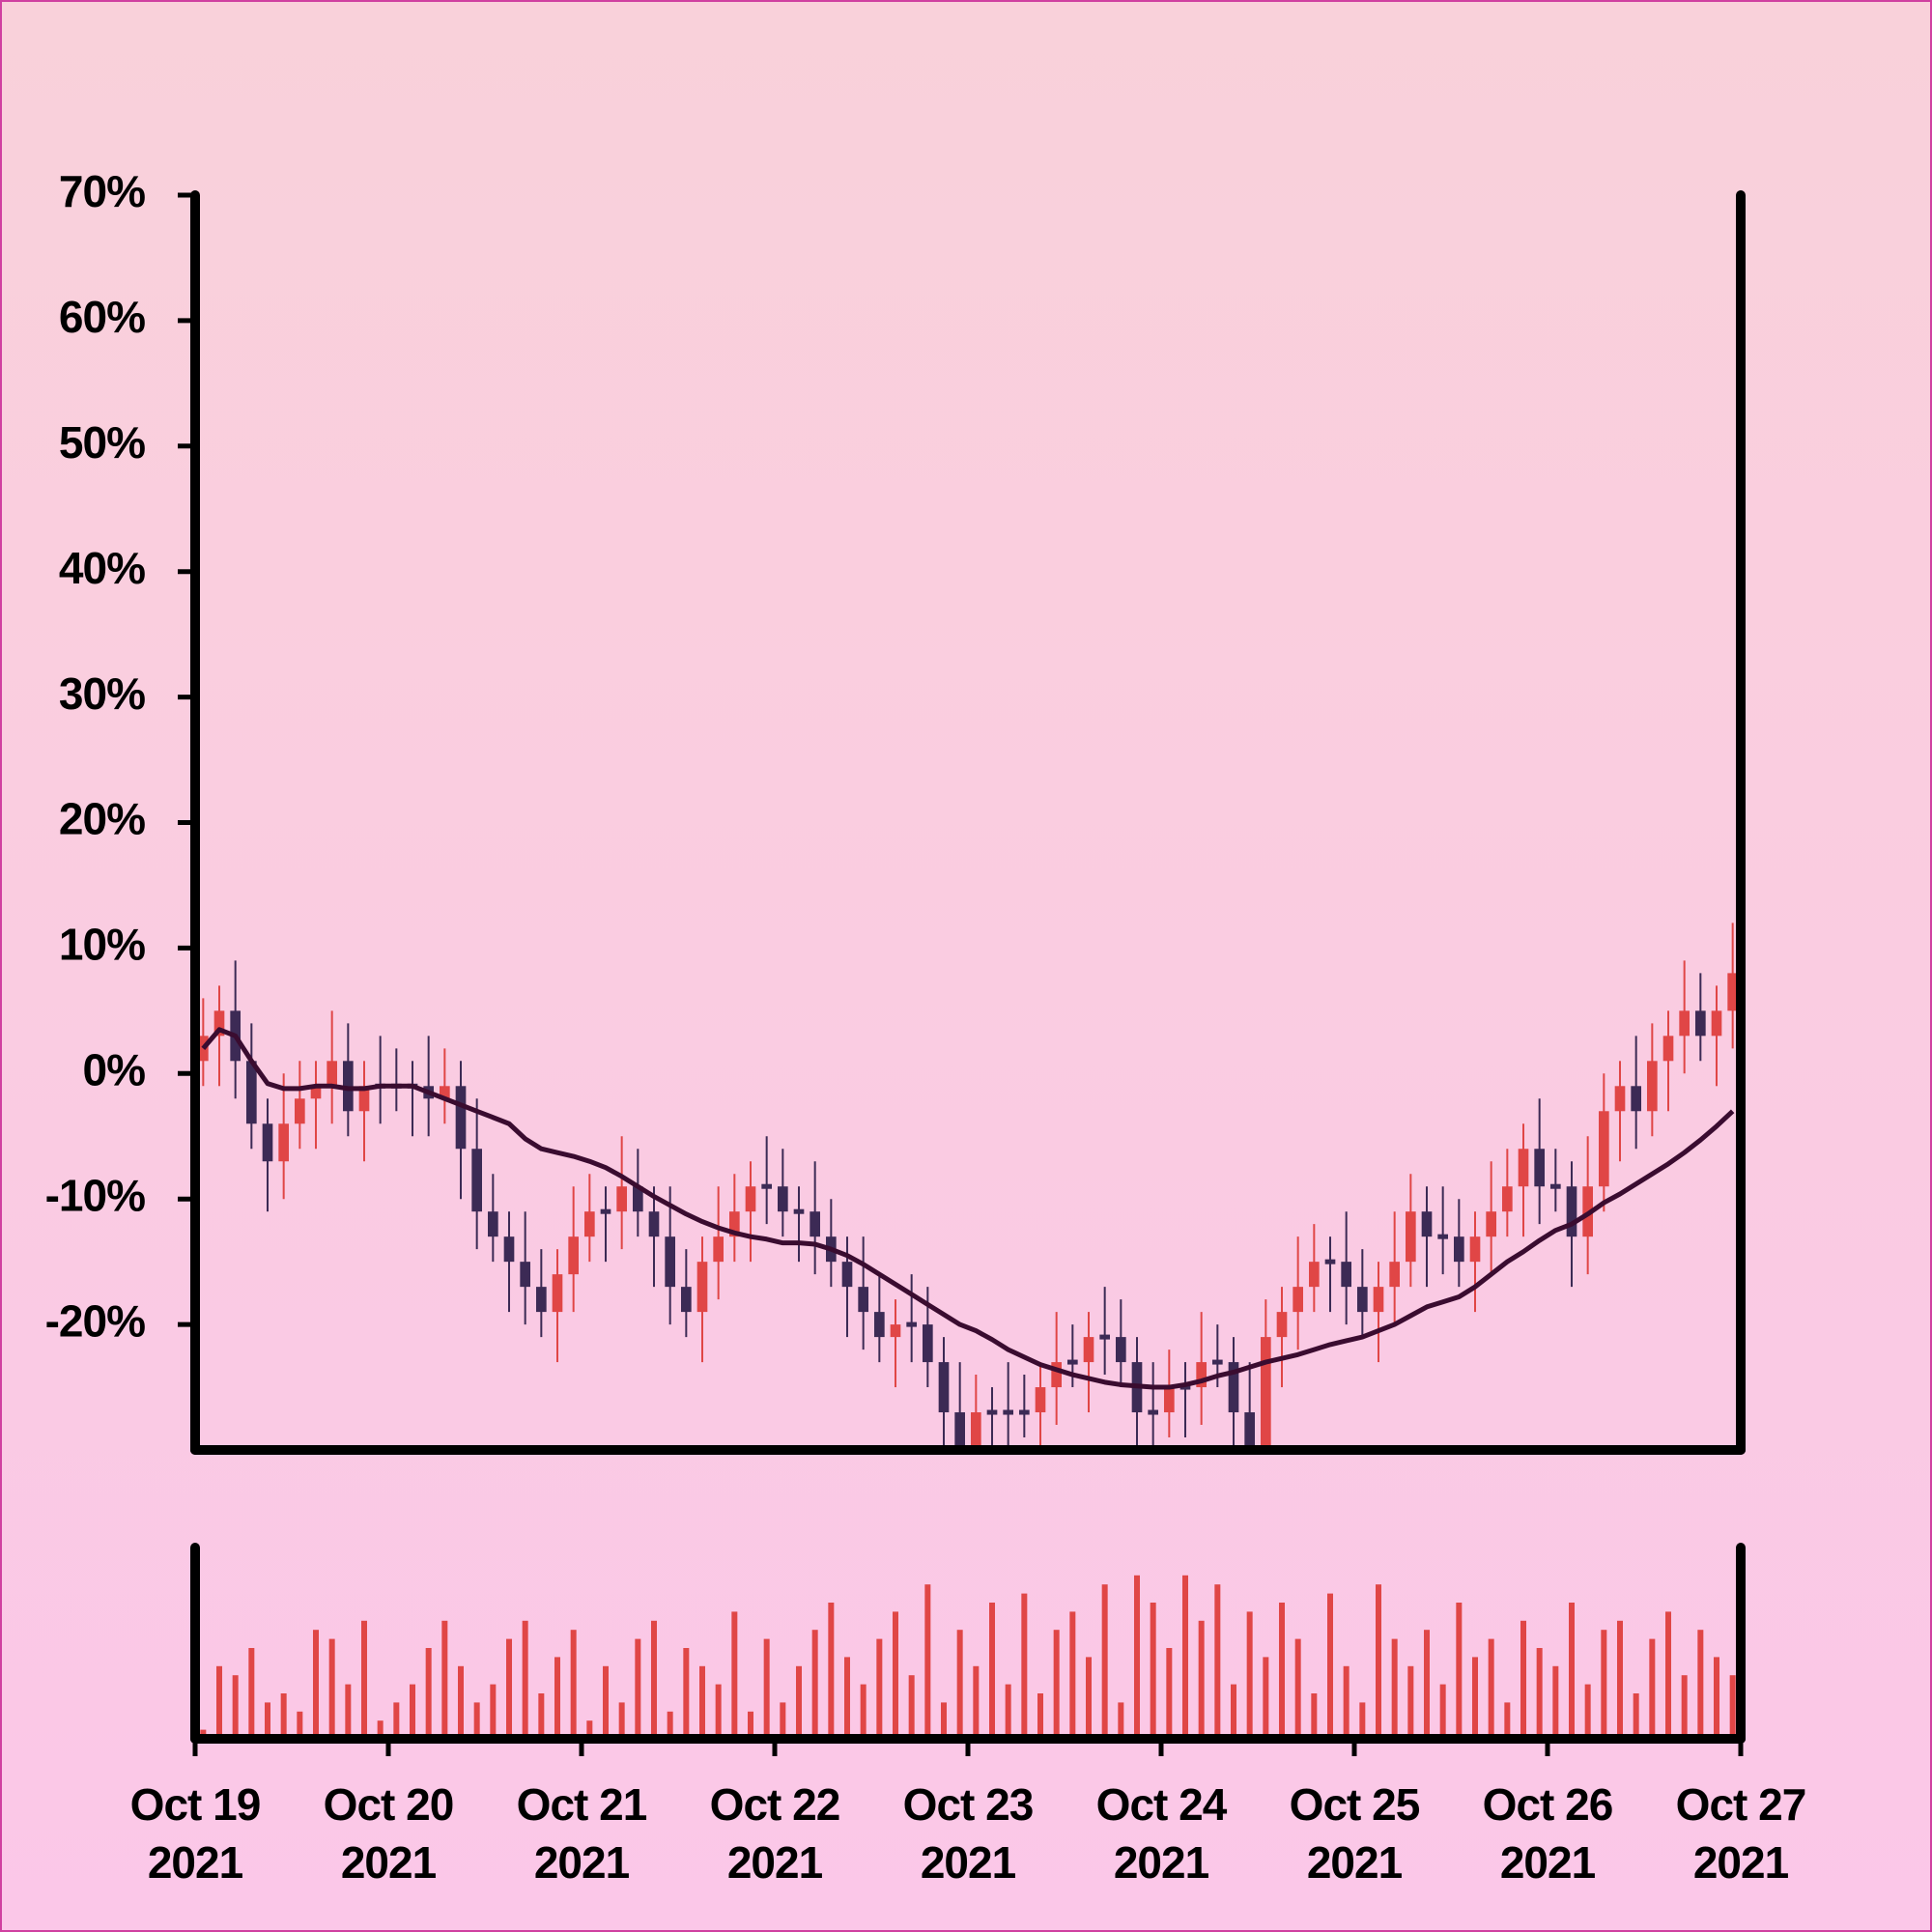 The width and height of the screenshot is (1932, 1932). What do you see at coordinates (1161, 1833) in the screenshot?
I see `x-tick-label: Oct 24 2021` at bounding box center [1161, 1833].